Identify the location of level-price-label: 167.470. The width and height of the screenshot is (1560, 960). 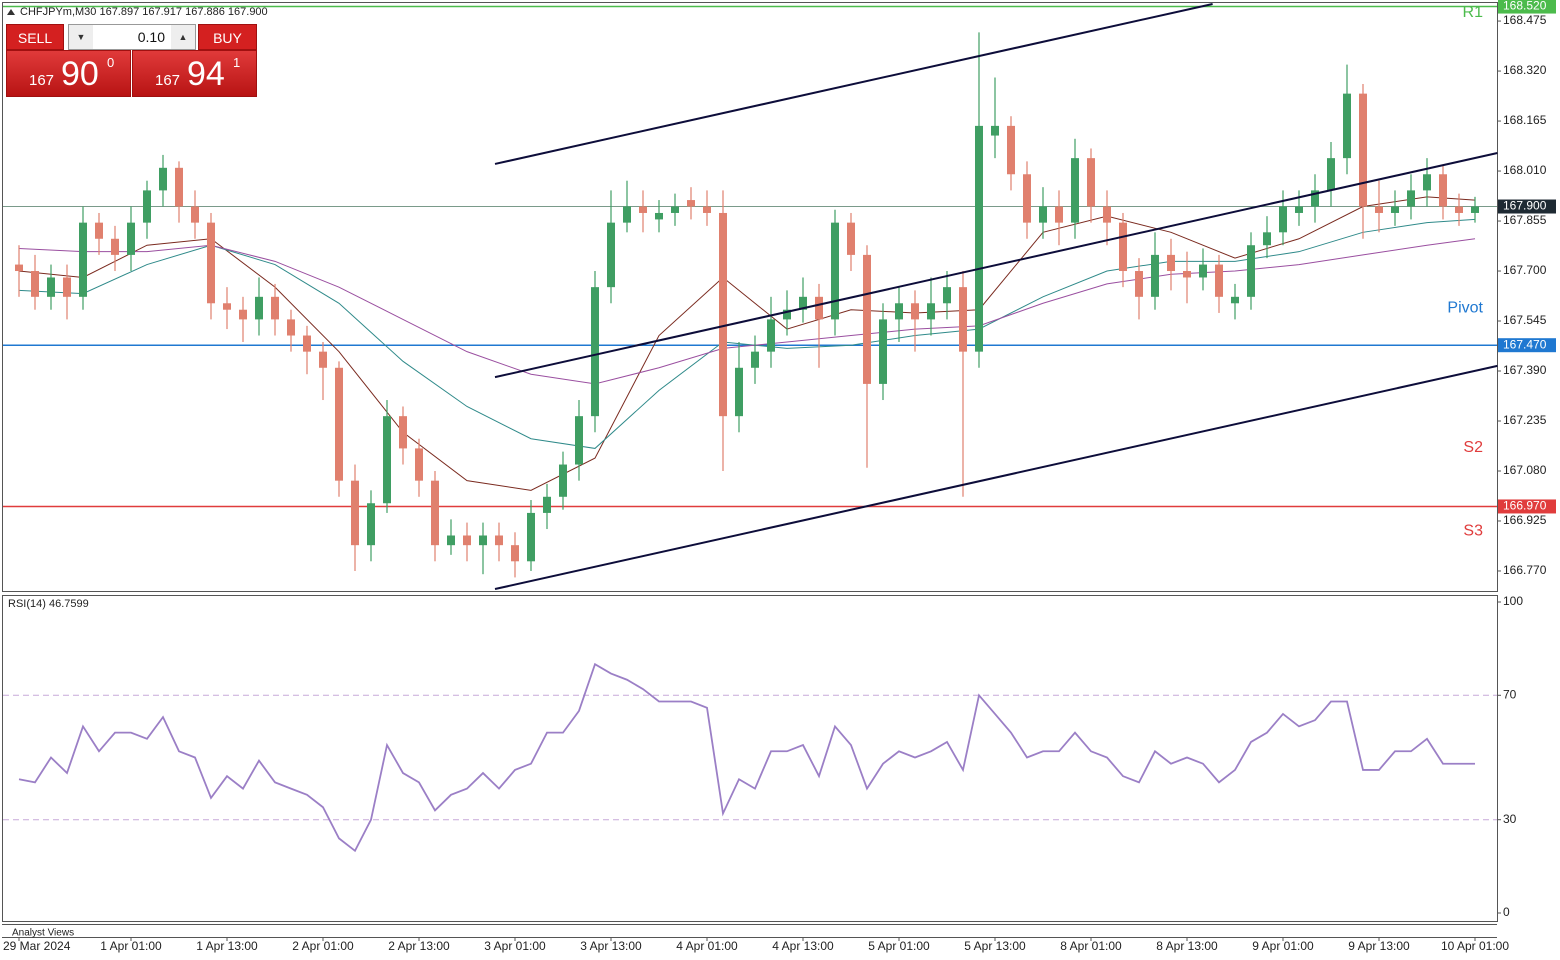
(1525, 344).